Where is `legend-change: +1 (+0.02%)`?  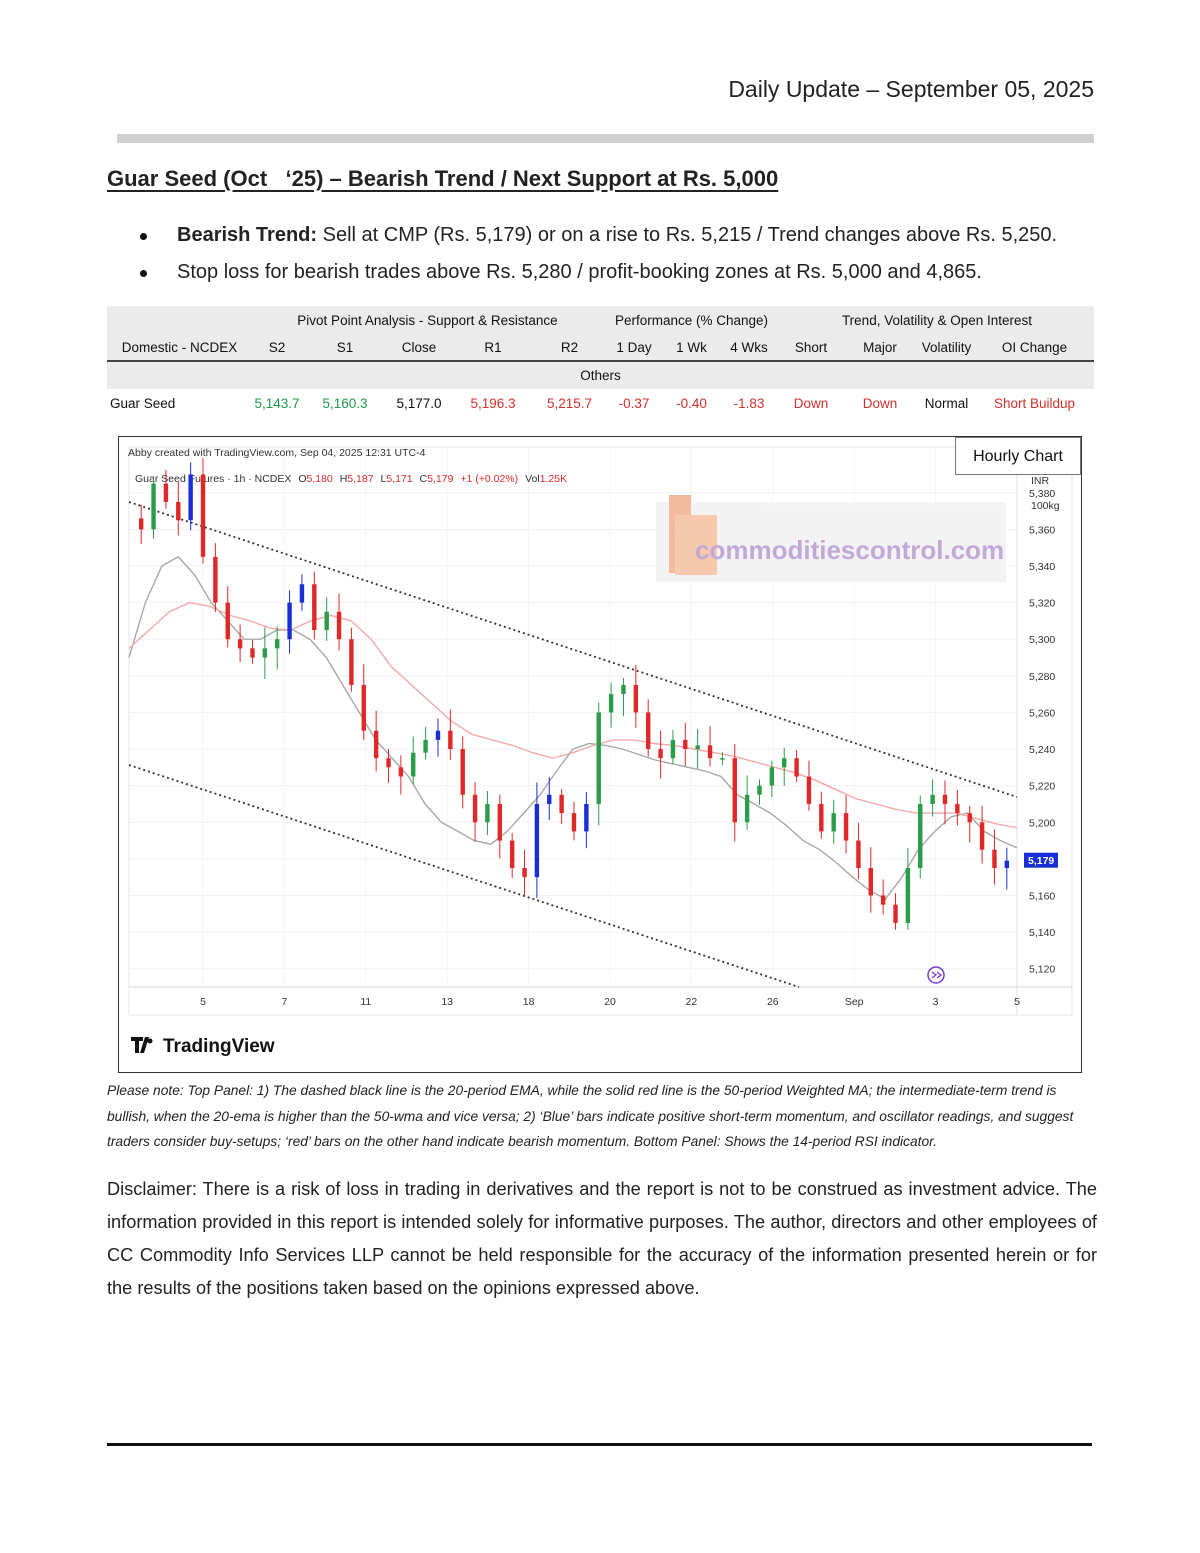 legend-change: +1 (+0.02%) is located at coordinates (489, 479).